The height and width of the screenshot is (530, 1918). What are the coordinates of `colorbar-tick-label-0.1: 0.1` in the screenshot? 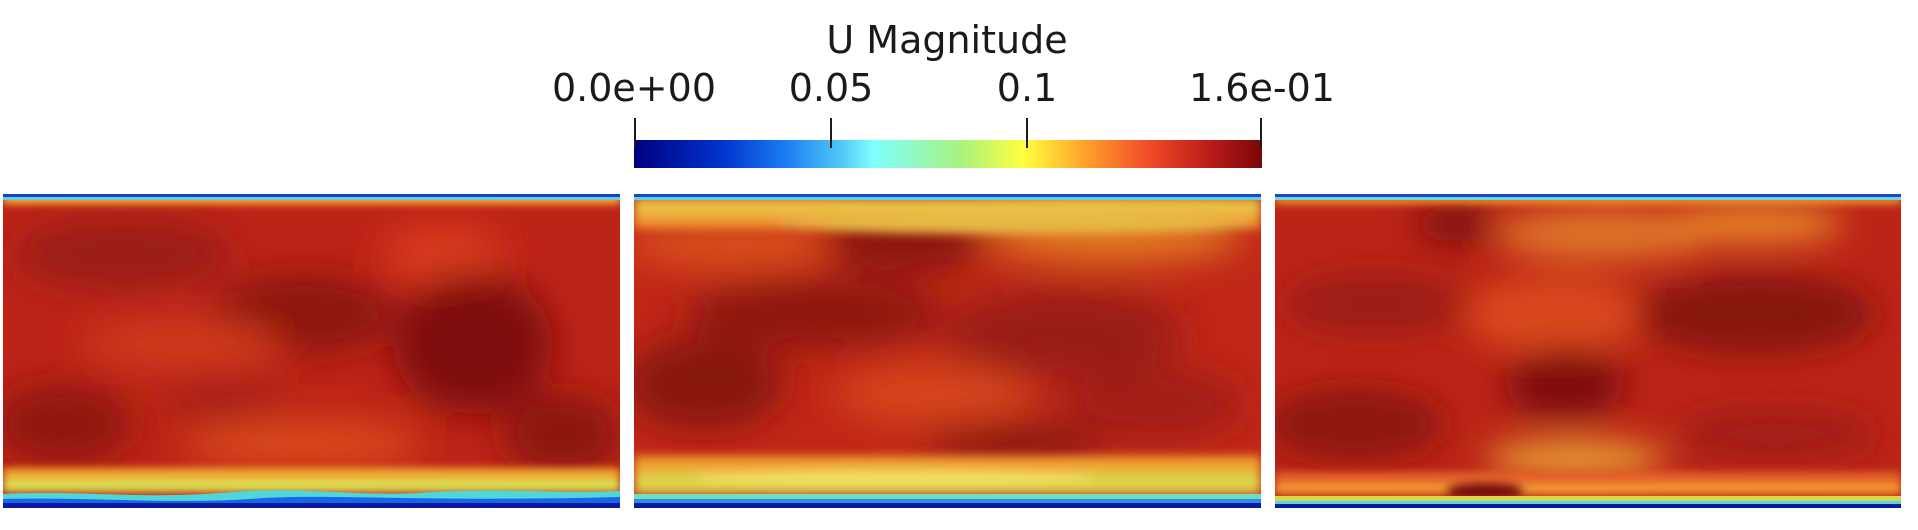 It's located at (1027, 88).